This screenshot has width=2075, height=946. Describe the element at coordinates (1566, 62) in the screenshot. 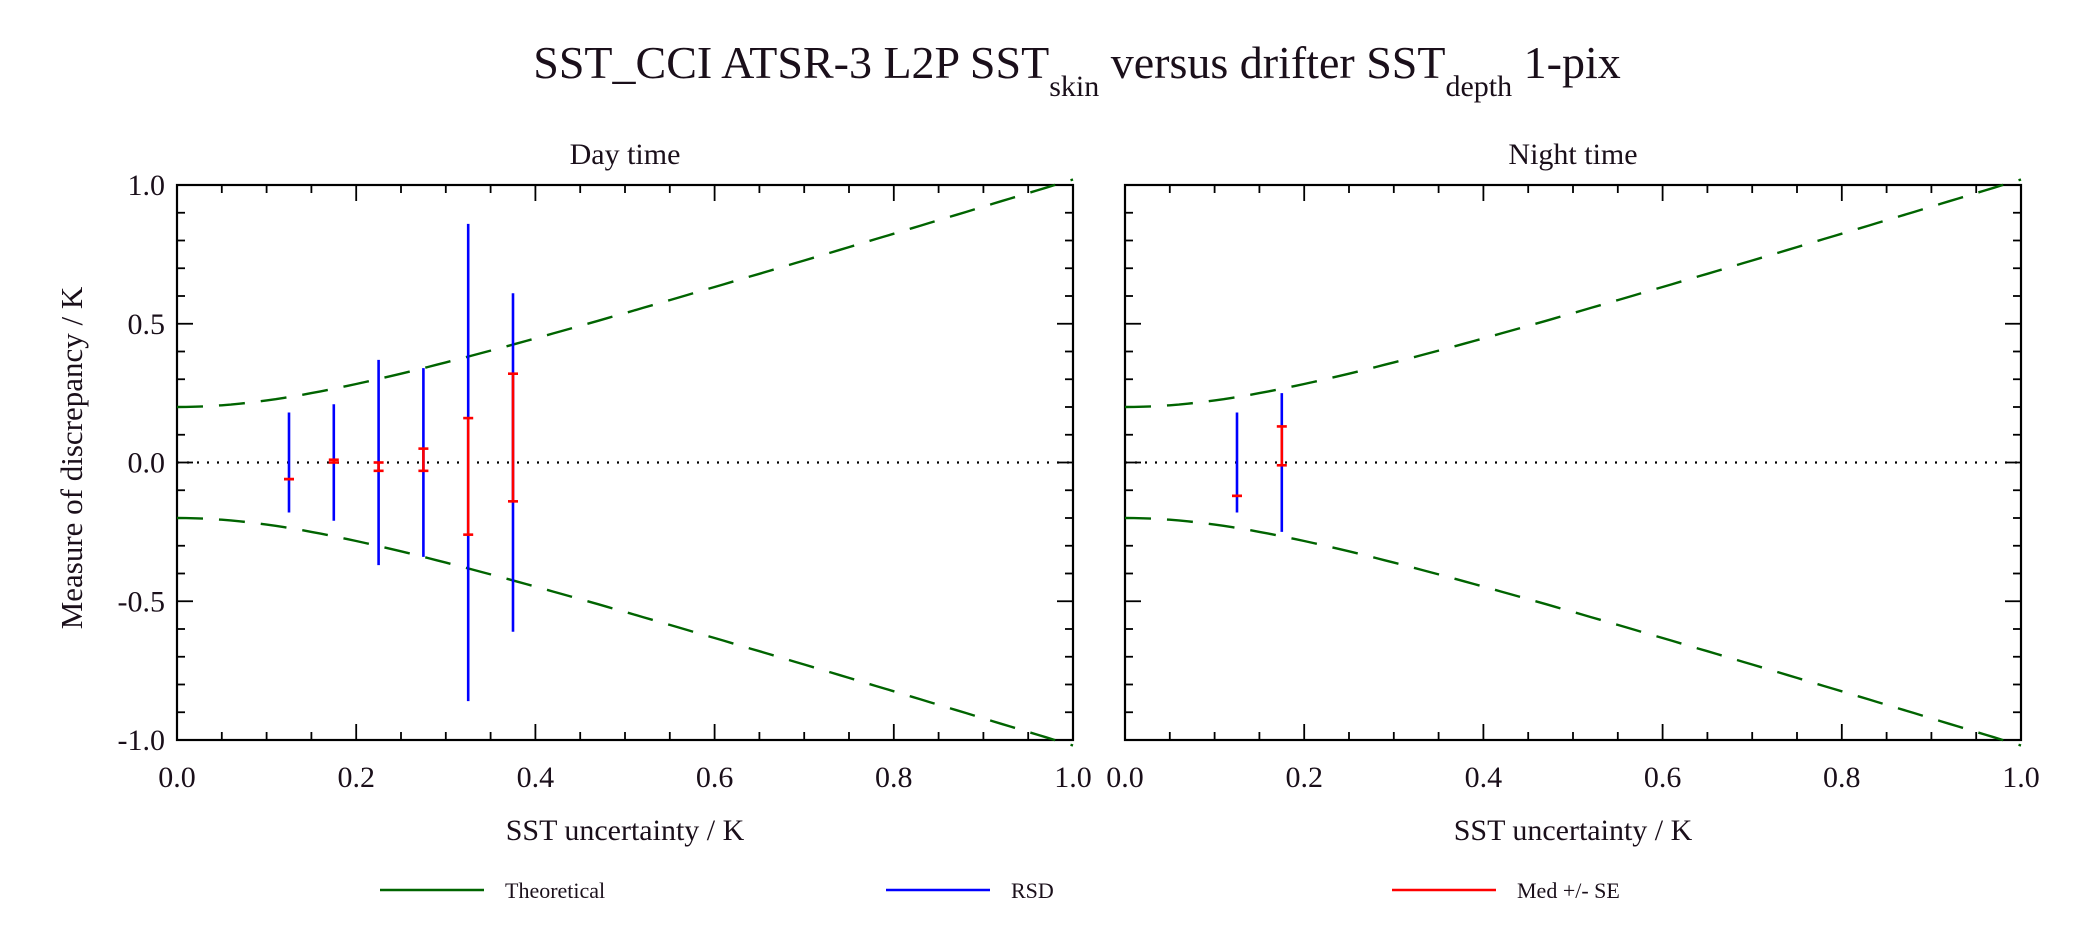

I see `title-tail: 1-pix` at that location.